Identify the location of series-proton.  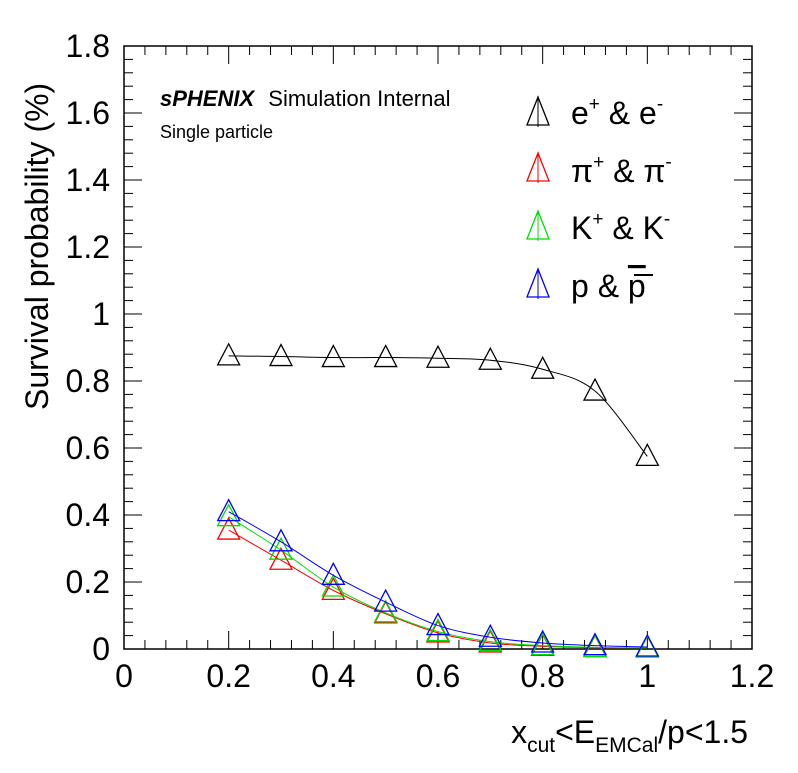
(438, 577).